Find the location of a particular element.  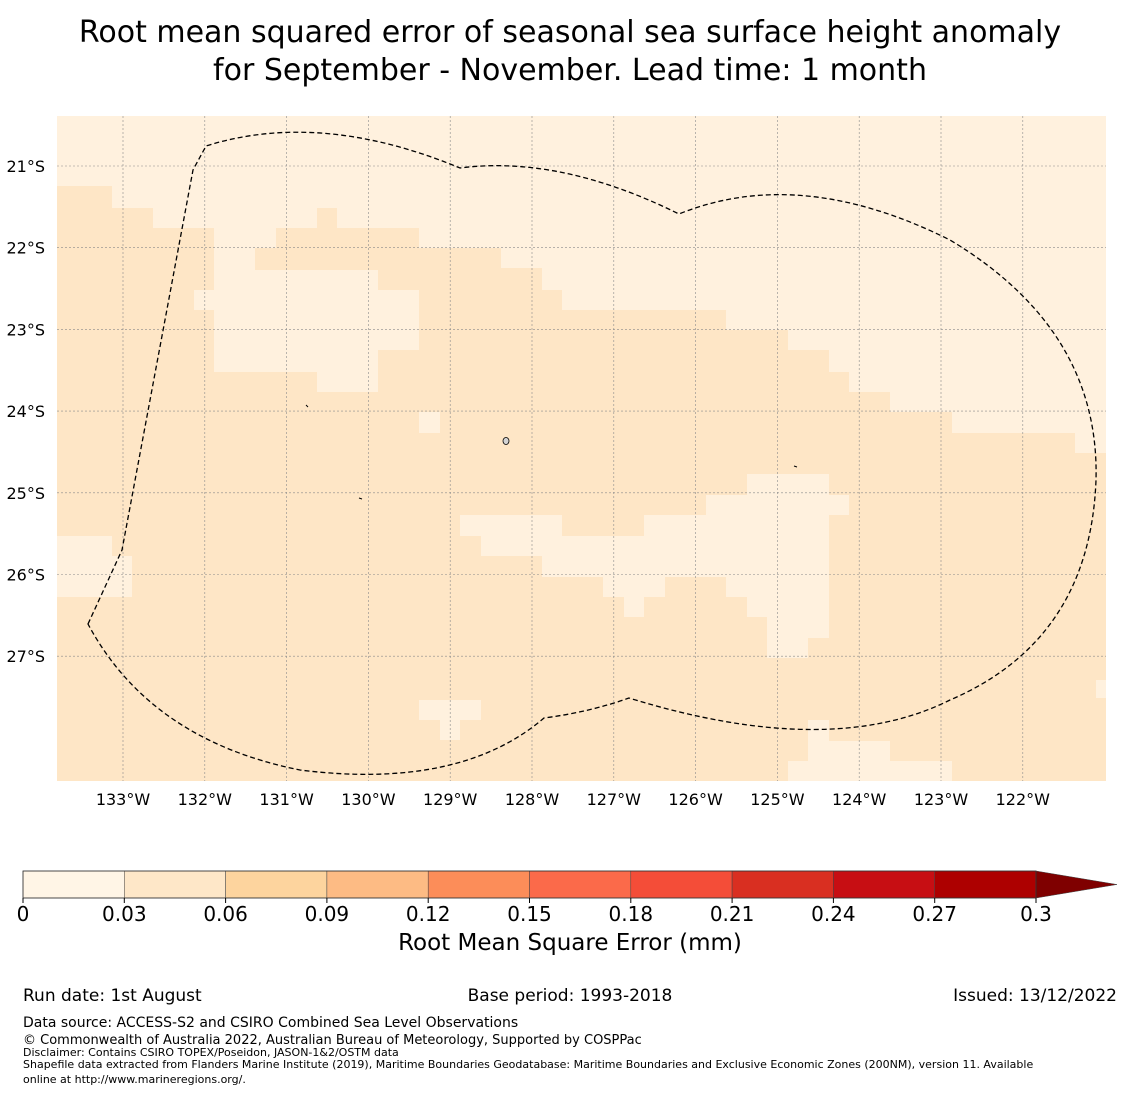

colorbar-tick-label: 0.15 is located at coordinates (529, 914).